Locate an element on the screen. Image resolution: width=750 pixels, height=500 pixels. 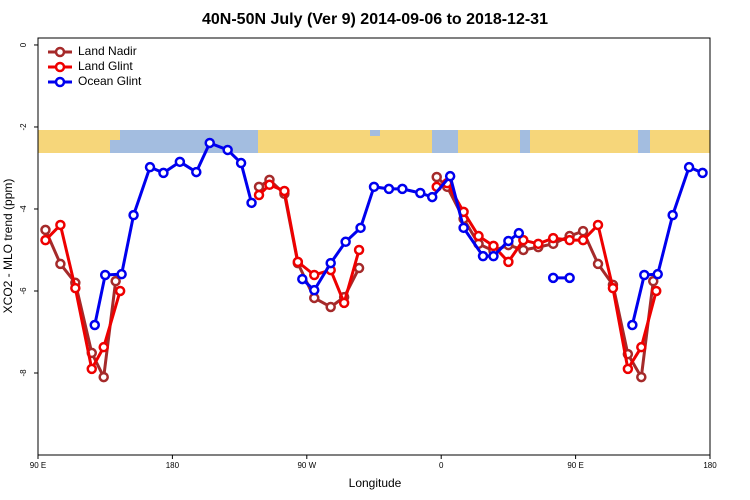
y-tick-label: -8 is located at coordinates (23, 373).